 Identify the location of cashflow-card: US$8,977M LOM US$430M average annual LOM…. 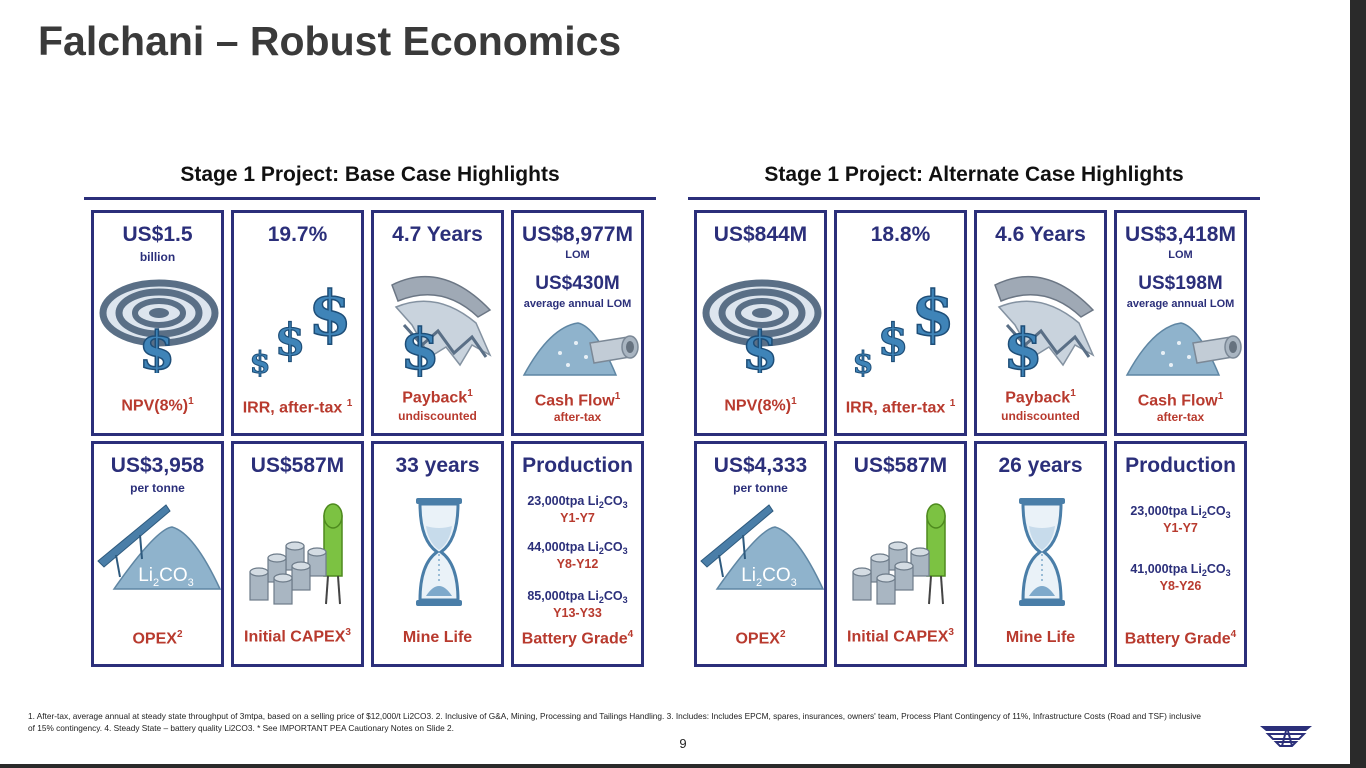
(577, 323).